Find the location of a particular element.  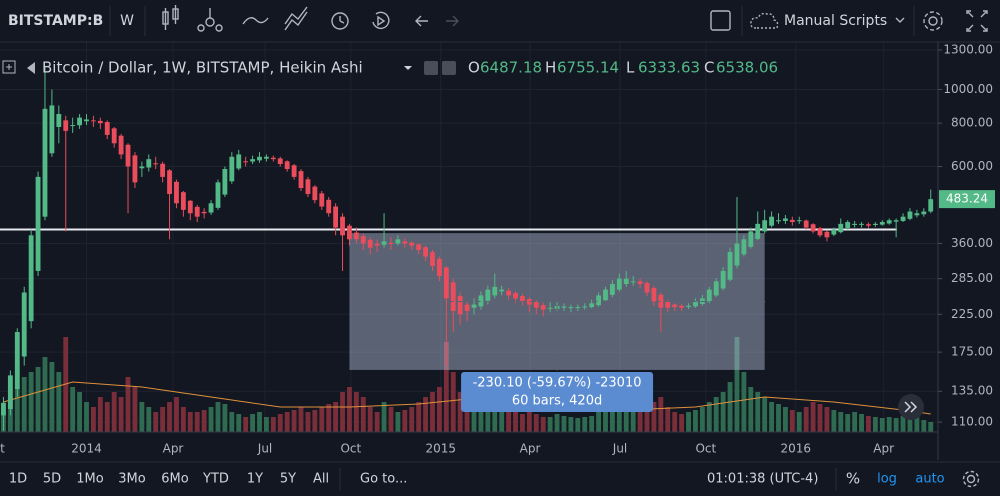

interval: W is located at coordinates (127, 21).